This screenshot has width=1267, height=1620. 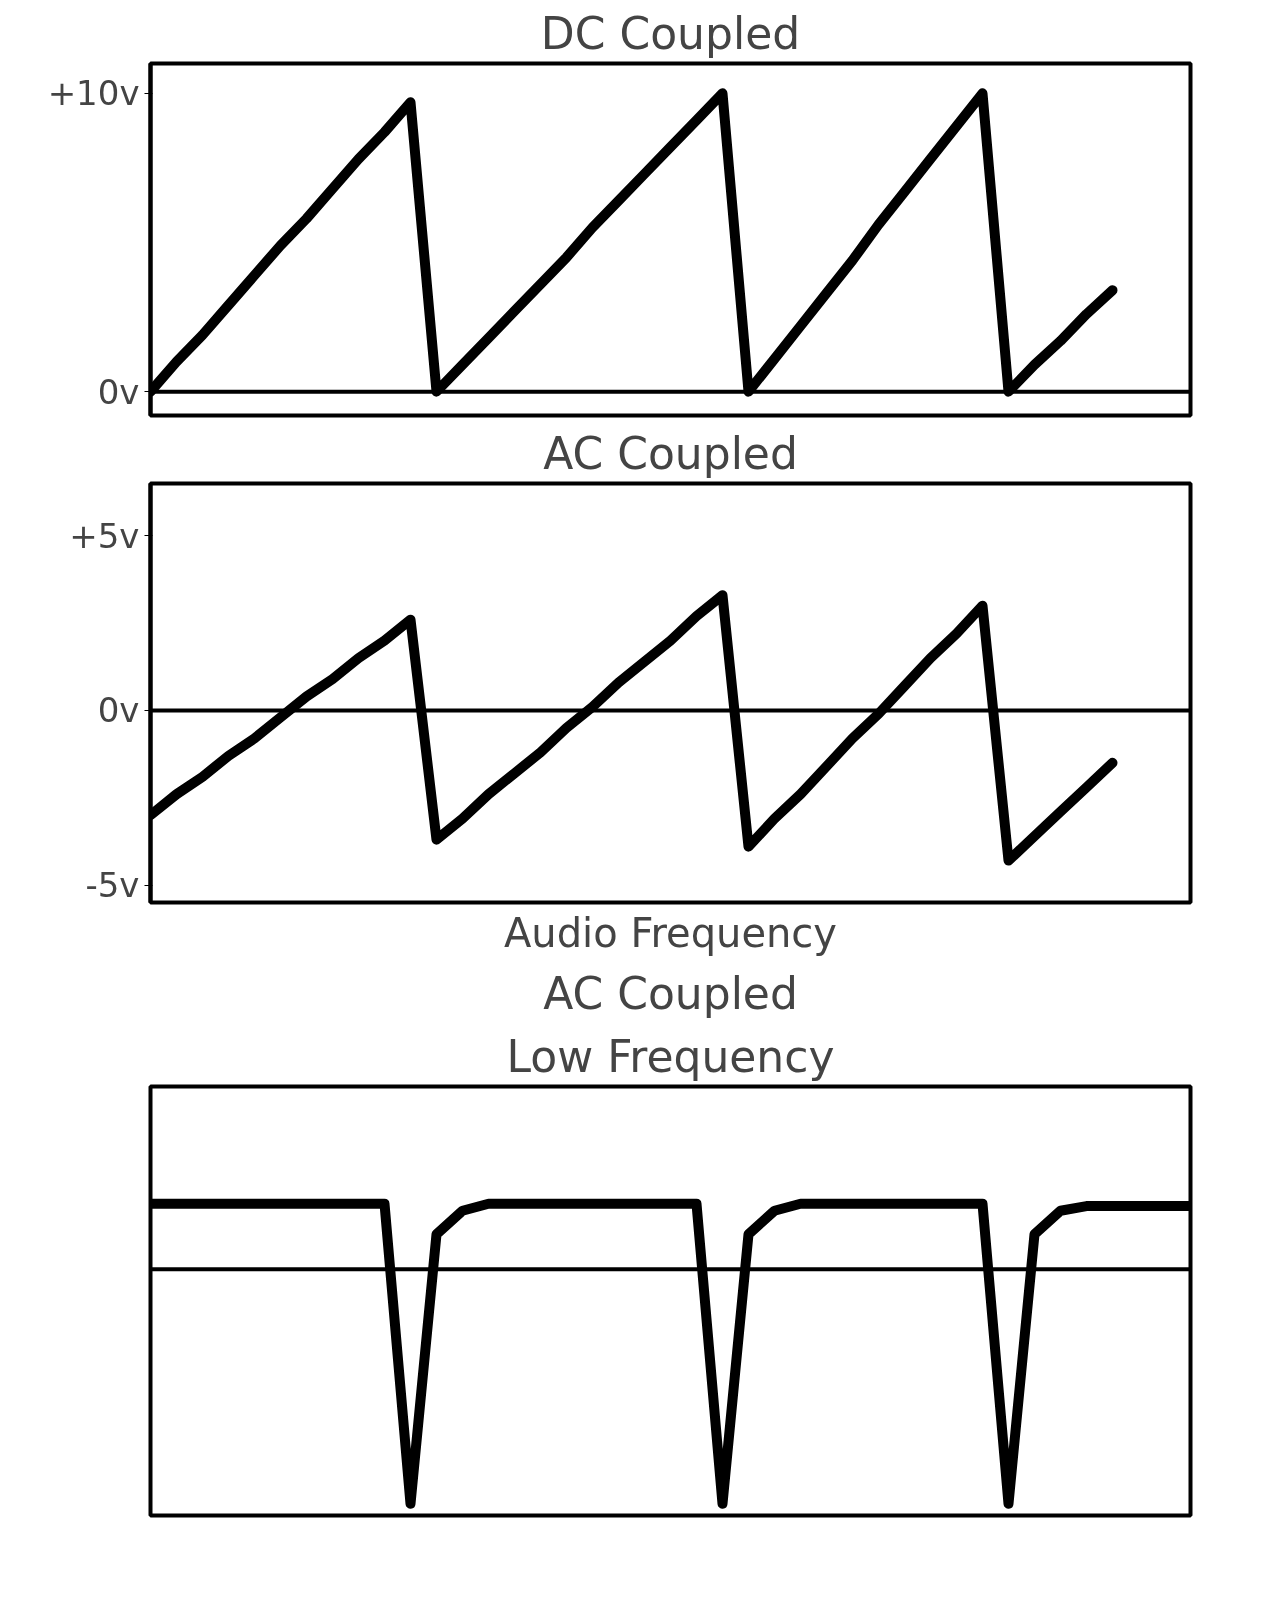 I want to click on y-tick-label: -5v, so click(x=112, y=885).